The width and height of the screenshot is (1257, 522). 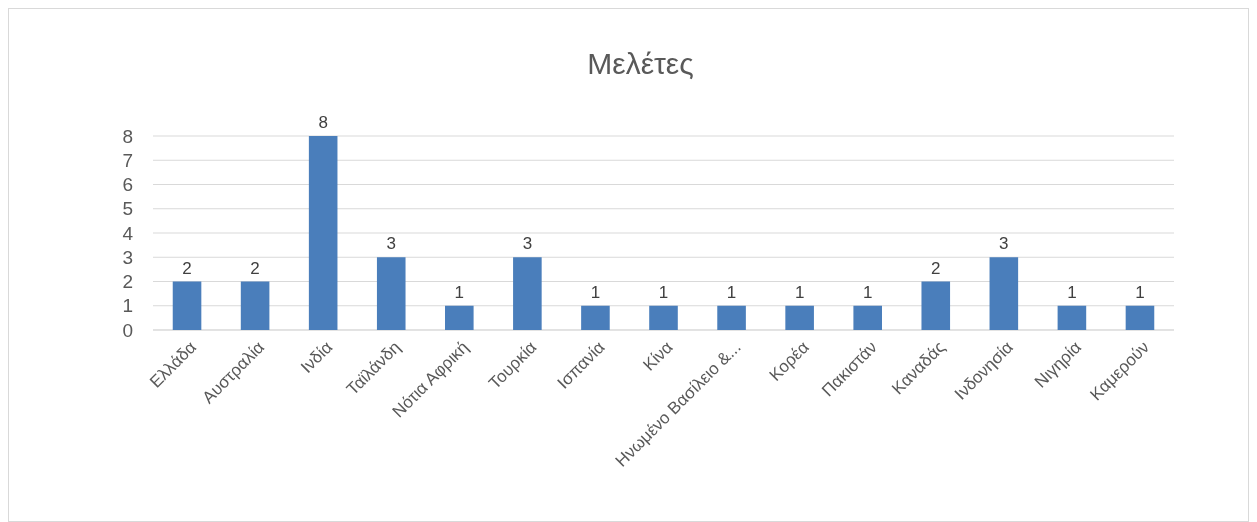 What do you see at coordinates (127, 257) in the screenshot?
I see `y-tick-label: 3` at bounding box center [127, 257].